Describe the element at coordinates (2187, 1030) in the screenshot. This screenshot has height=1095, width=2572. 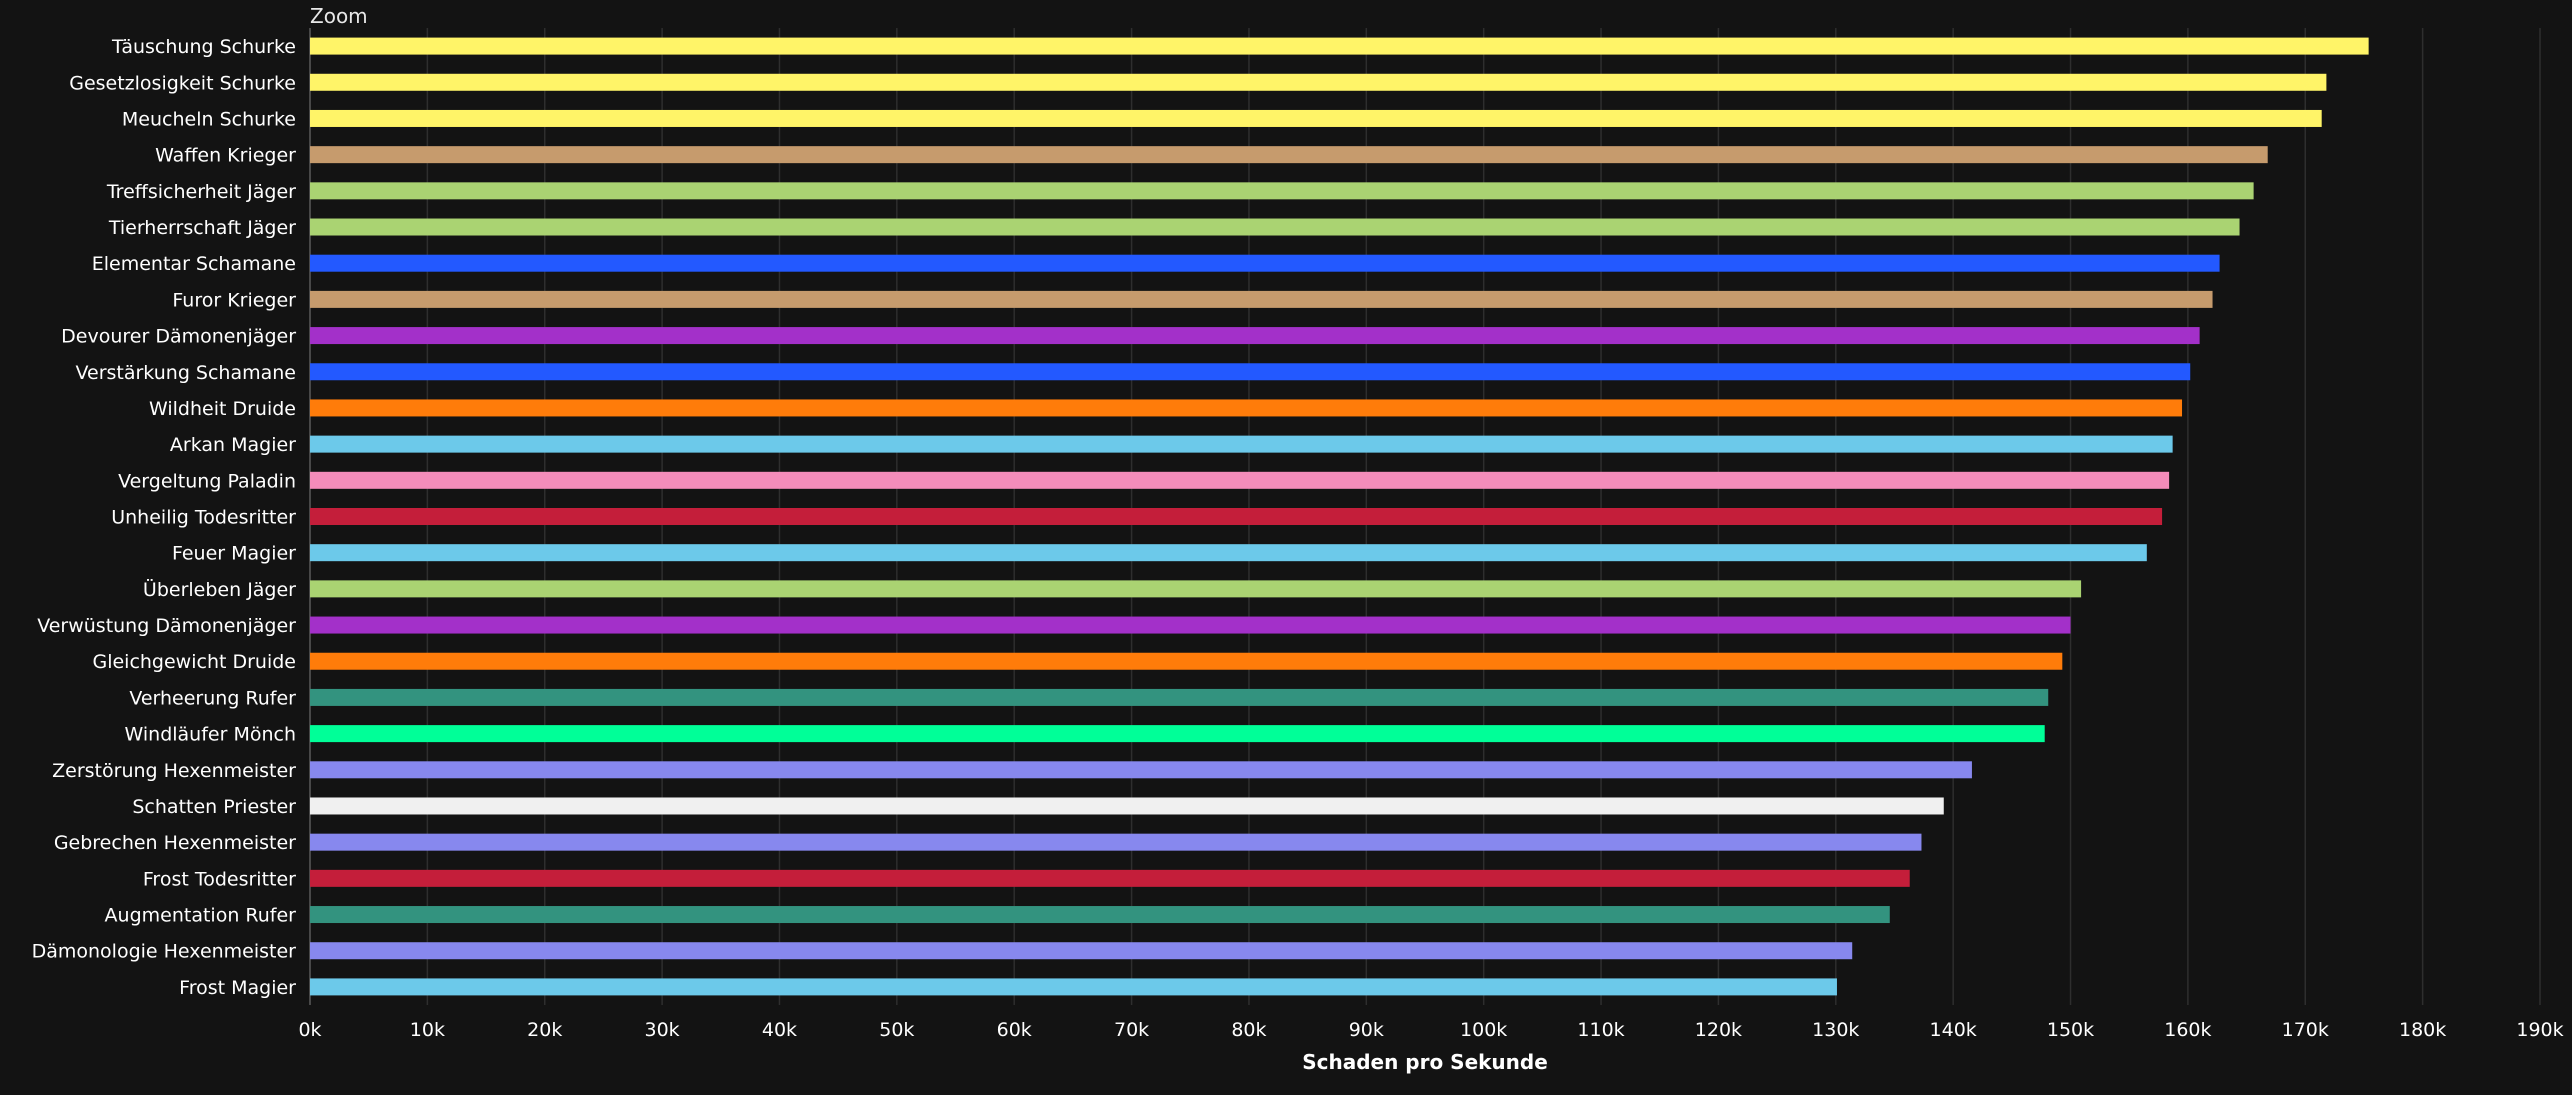
I see `x-tick-label: 160k` at that location.